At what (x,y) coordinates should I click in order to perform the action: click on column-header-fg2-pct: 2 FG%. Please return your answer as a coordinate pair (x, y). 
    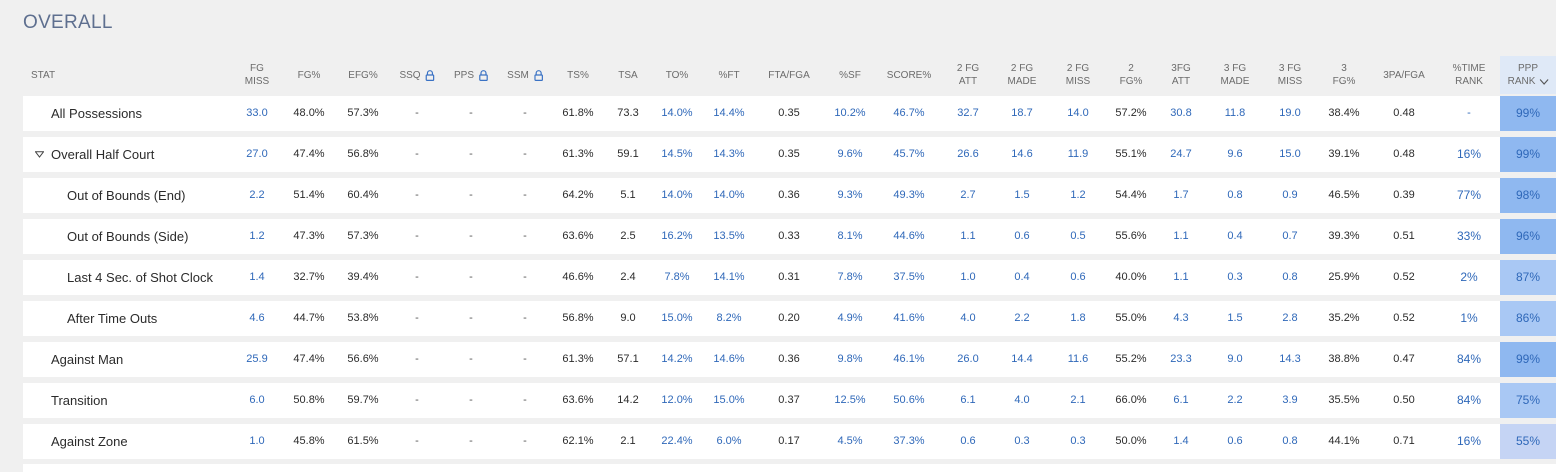
    Looking at the image, I should click on (1131, 75).